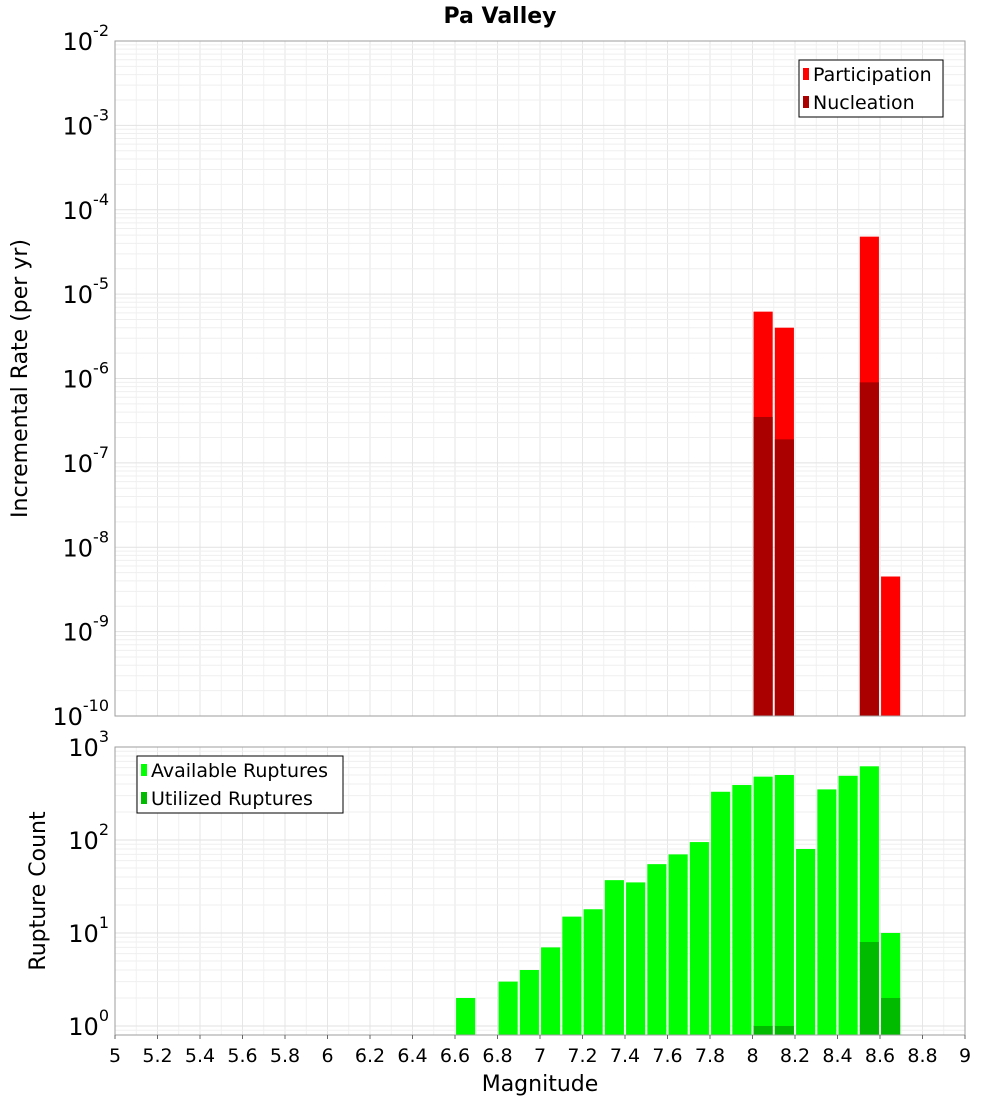 This screenshot has width=1000, height=1100. I want to click on bottom-x-tick-label: 8.8, so click(922, 1056).